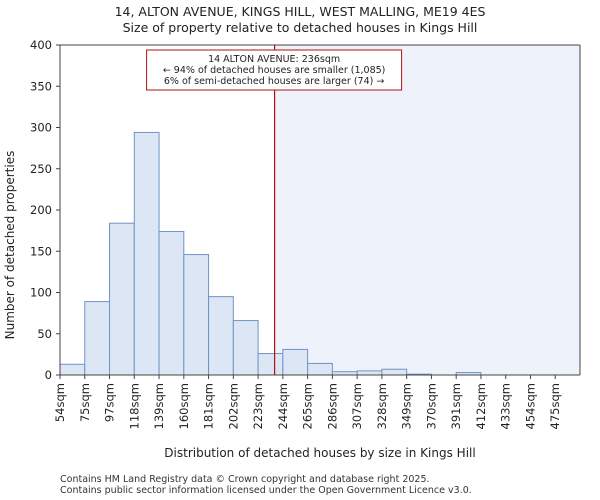  Describe the element at coordinates (283, 406) in the screenshot. I see `x-tick-label-244sqm: 244sqm` at that location.